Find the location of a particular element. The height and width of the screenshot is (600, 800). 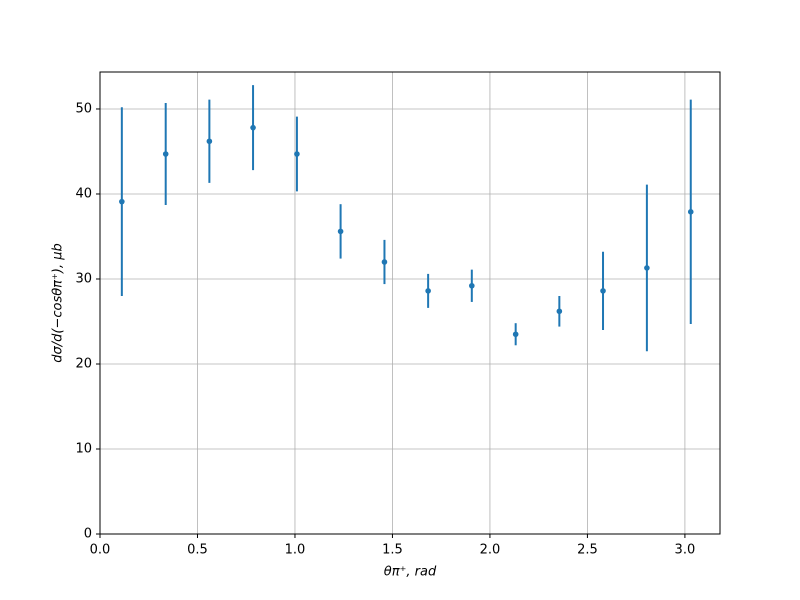

x-tick-label: 3.0 is located at coordinates (685, 550).